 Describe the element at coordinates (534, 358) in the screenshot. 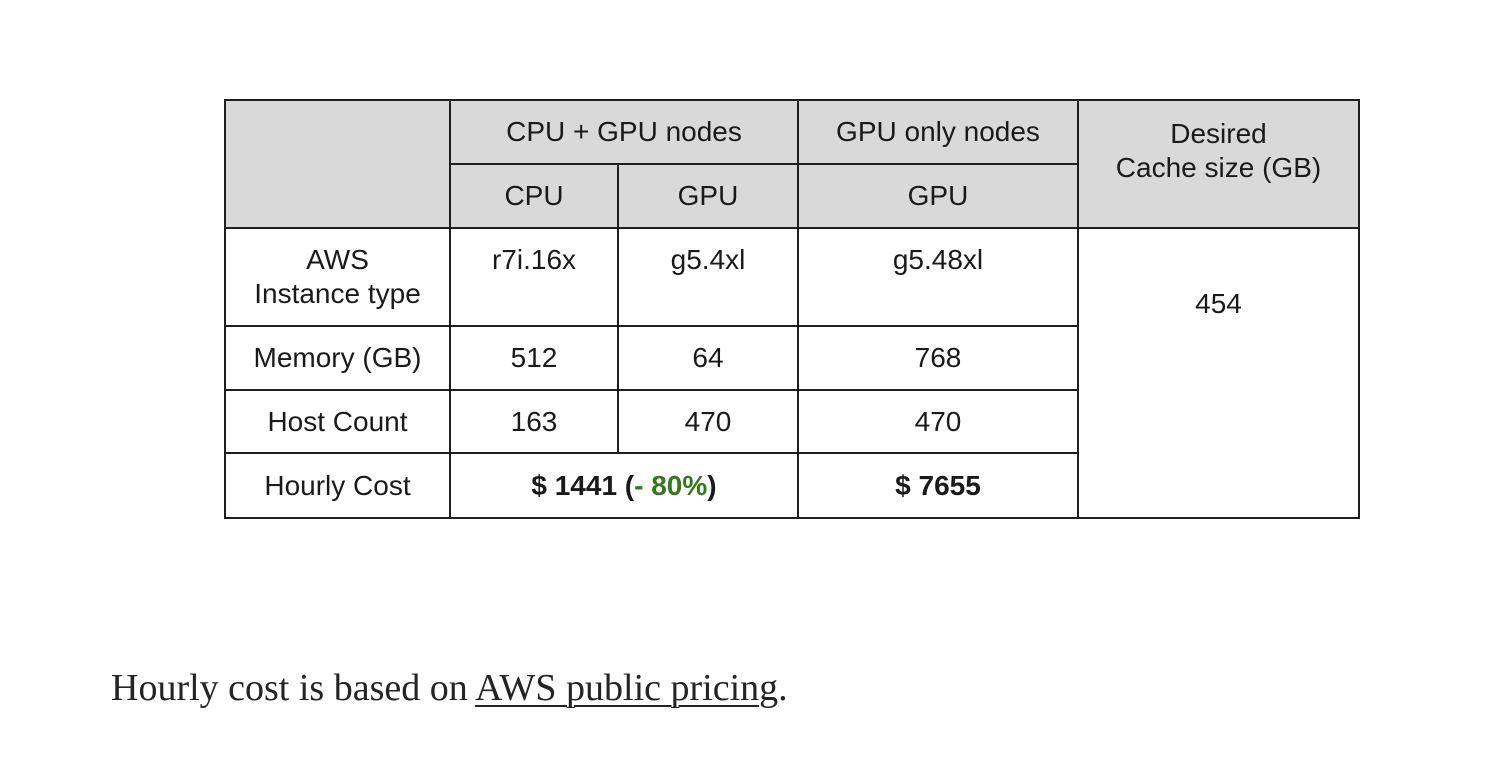

I see `cell-memory-cpu: 512` at that location.